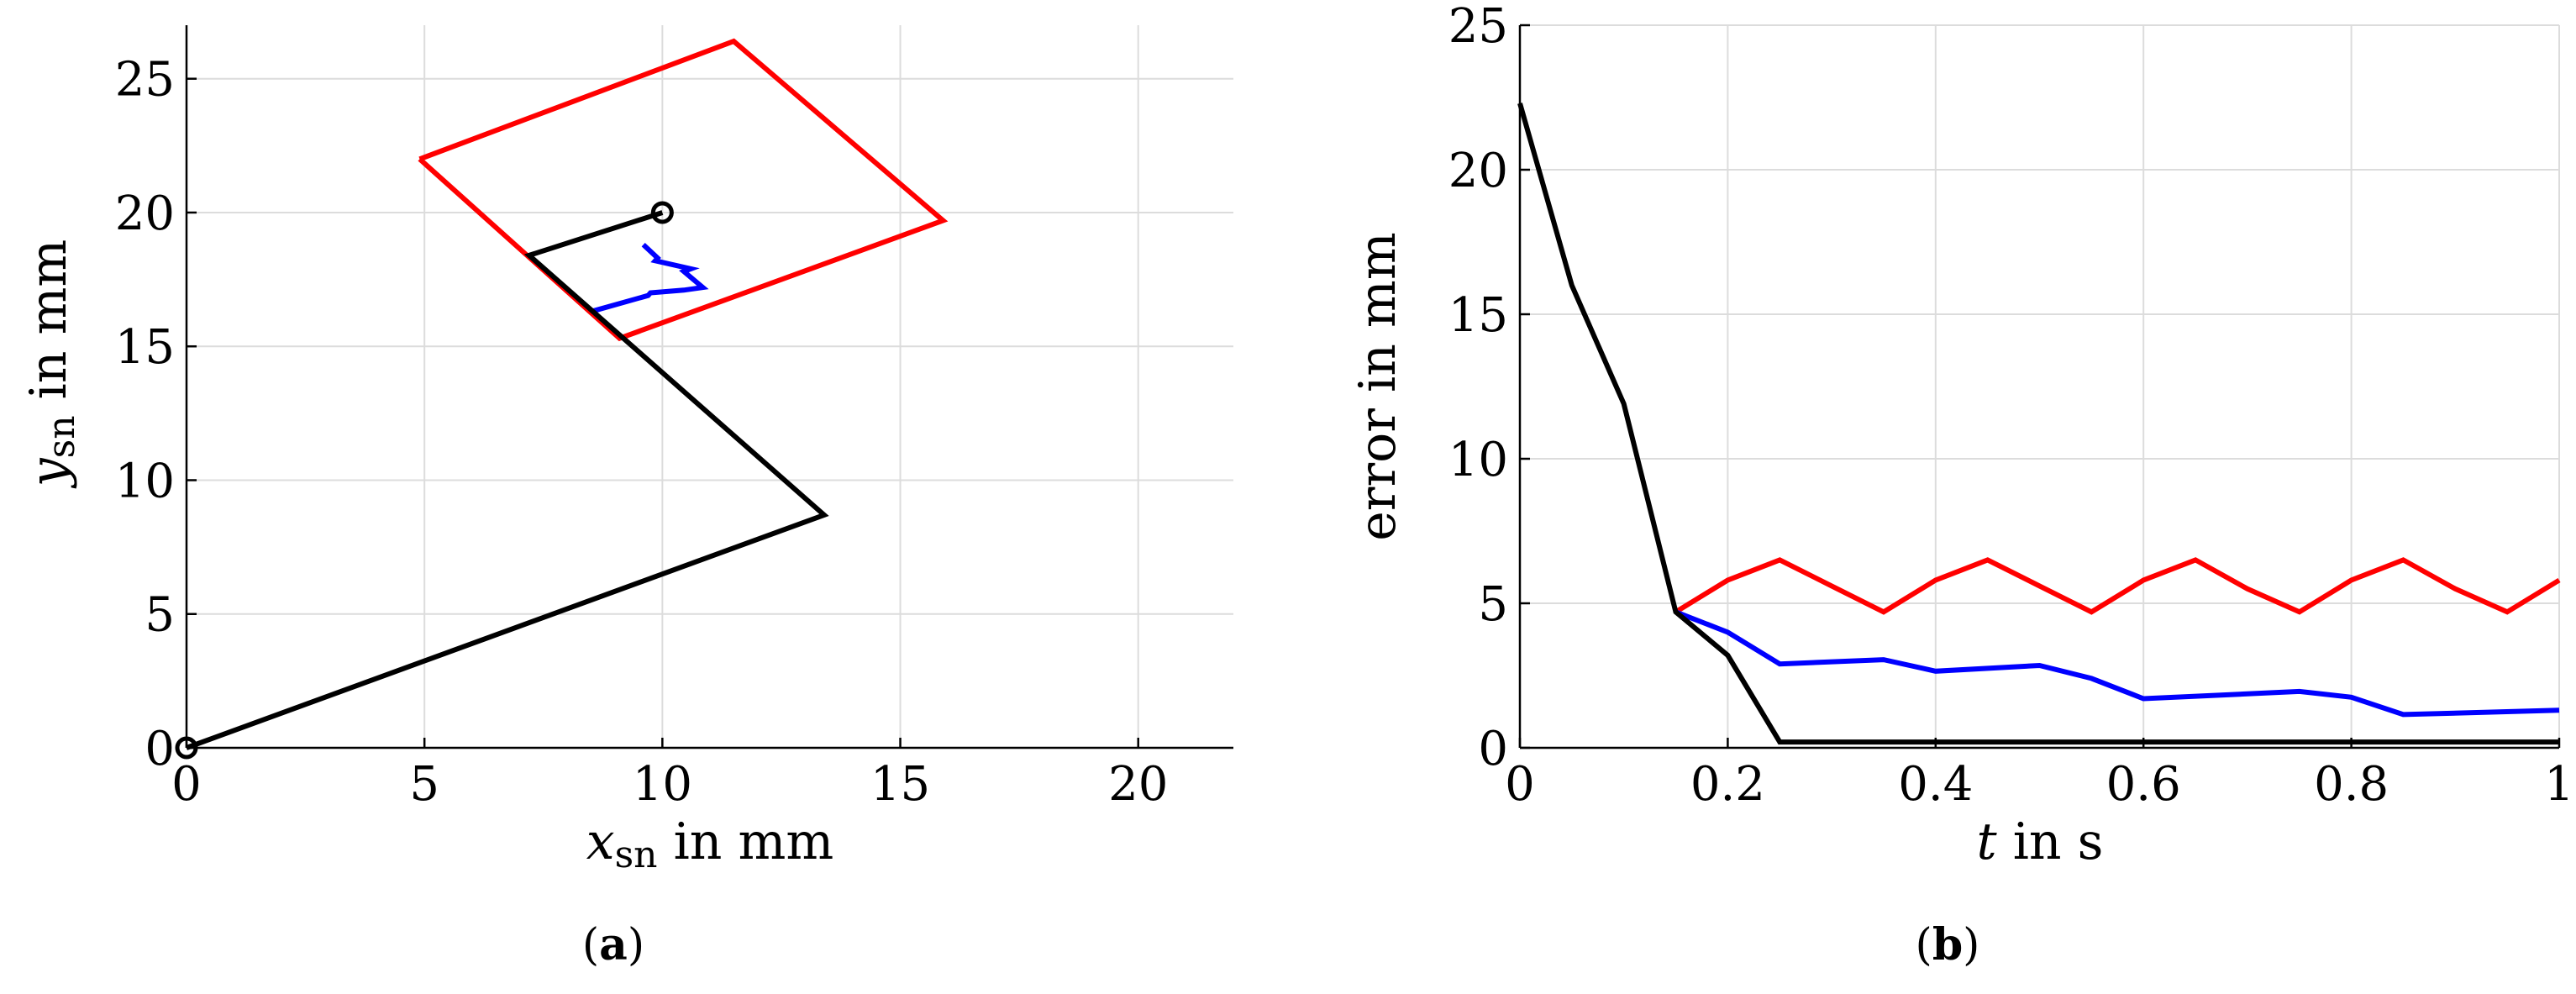 The image size is (2576, 994). I want to click on panel-b-x-tick-label: 0.8, so click(2351, 784).